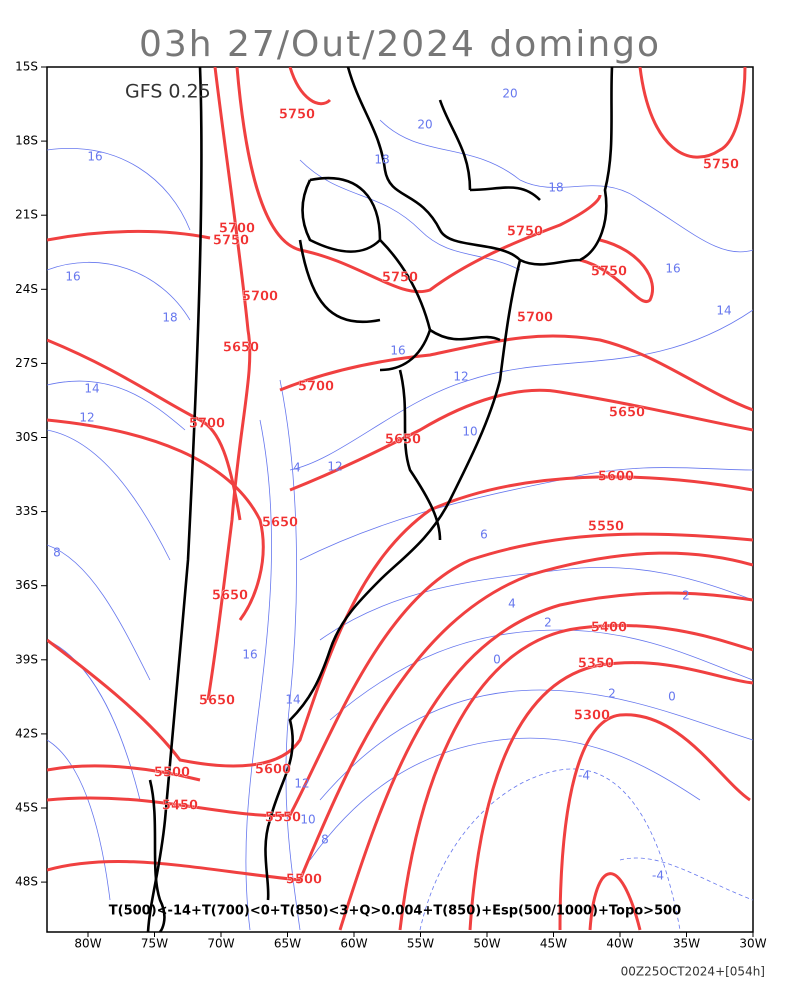 The image size is (800, 1000). Describe the element at coordinates (26, 289) in the screenshot. I see `lat-label: 24S` at that location.